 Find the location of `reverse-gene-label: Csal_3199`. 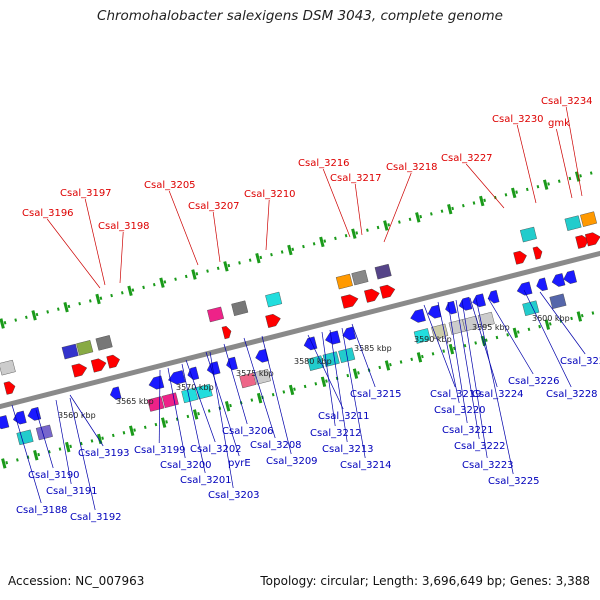

reverse-gene-label: Csal_3199 is located at coordinates (160, 450).